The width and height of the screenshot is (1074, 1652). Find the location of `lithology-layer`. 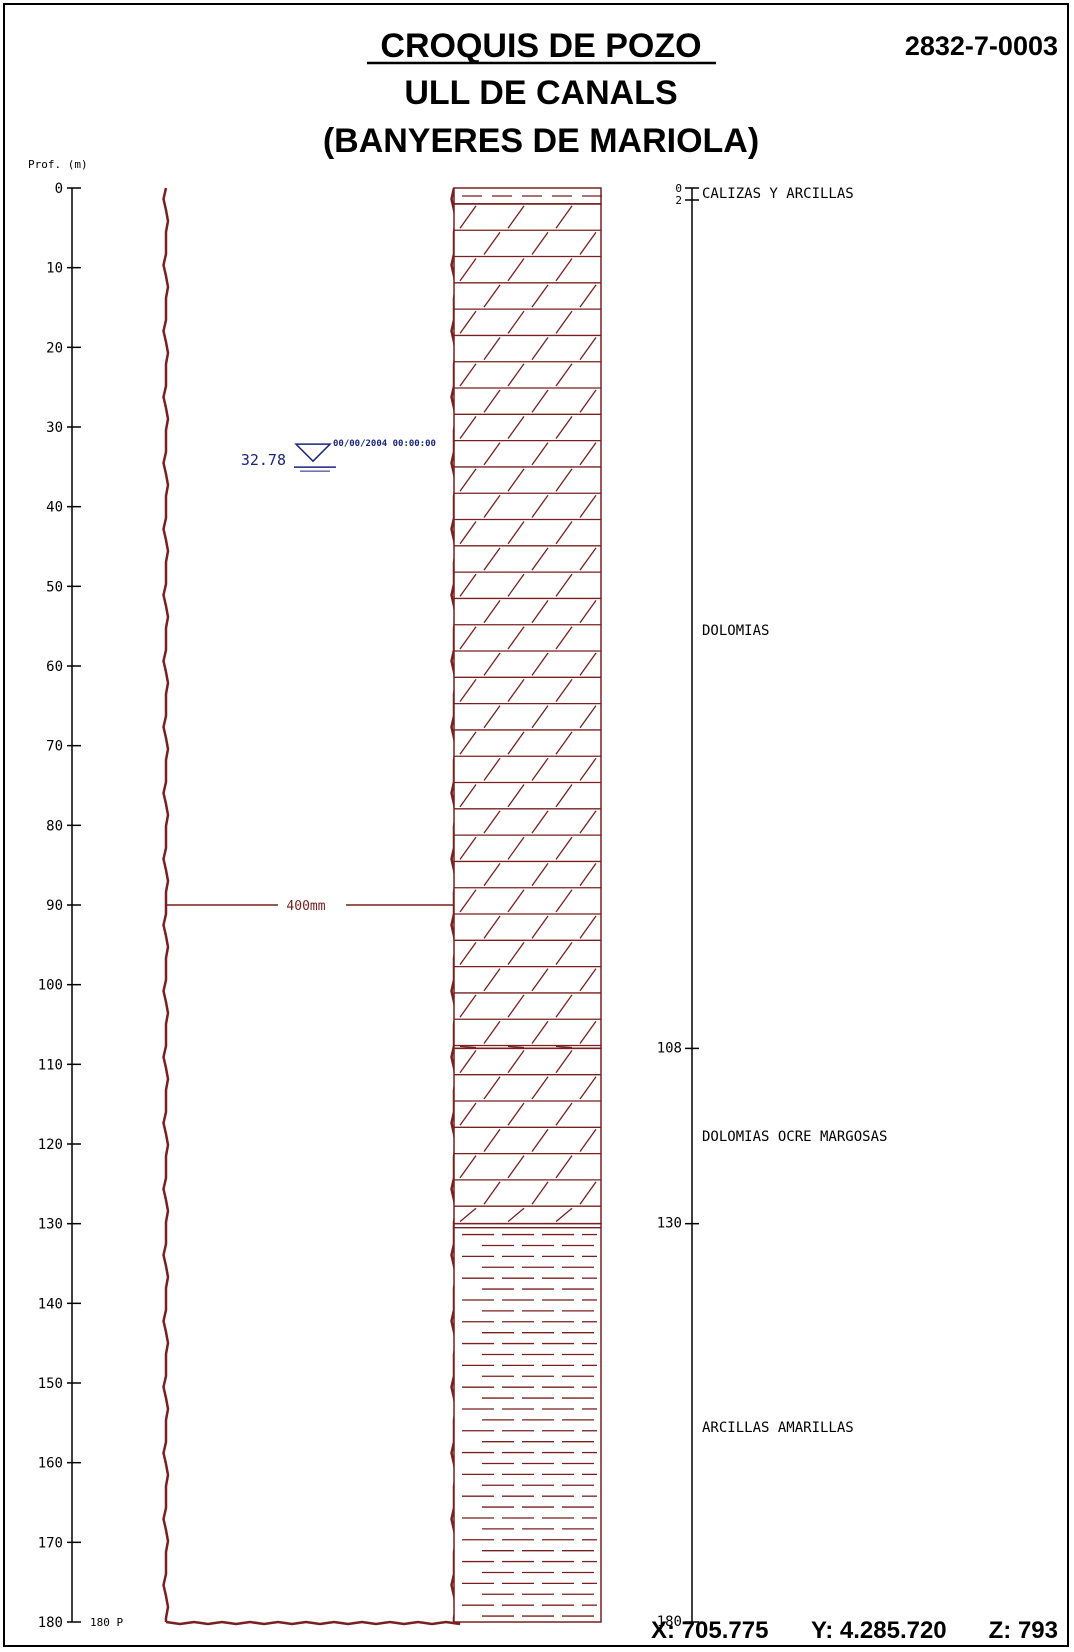

lithology-layer is located at coordinates (527, 626).